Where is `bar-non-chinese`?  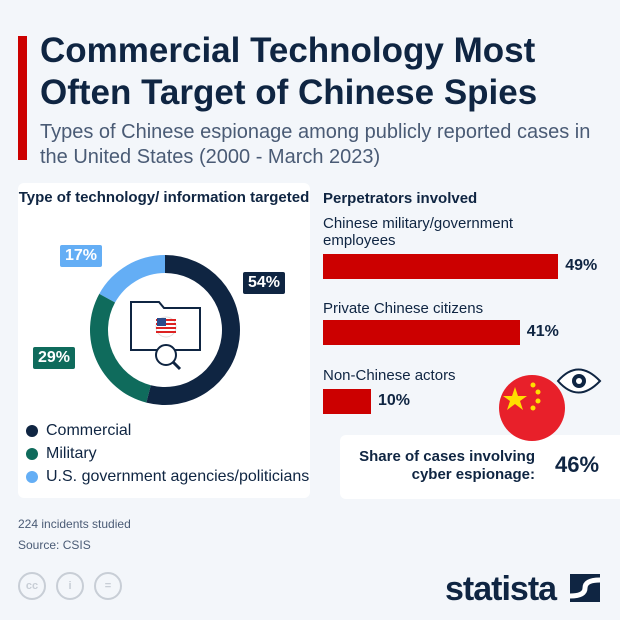 bar-non-chinese is located at coordinates (347, 401).